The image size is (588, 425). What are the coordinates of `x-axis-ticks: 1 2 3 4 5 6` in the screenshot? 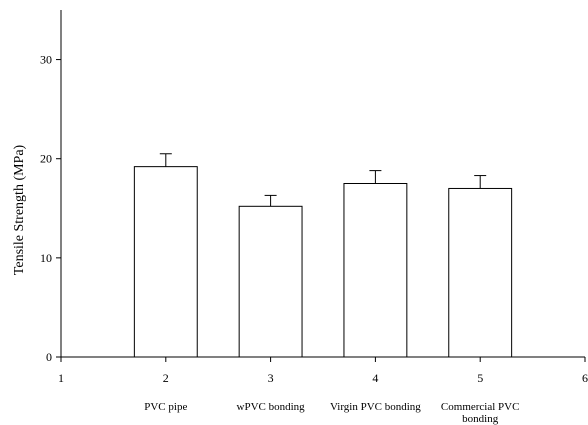 It's located at (323, 371).